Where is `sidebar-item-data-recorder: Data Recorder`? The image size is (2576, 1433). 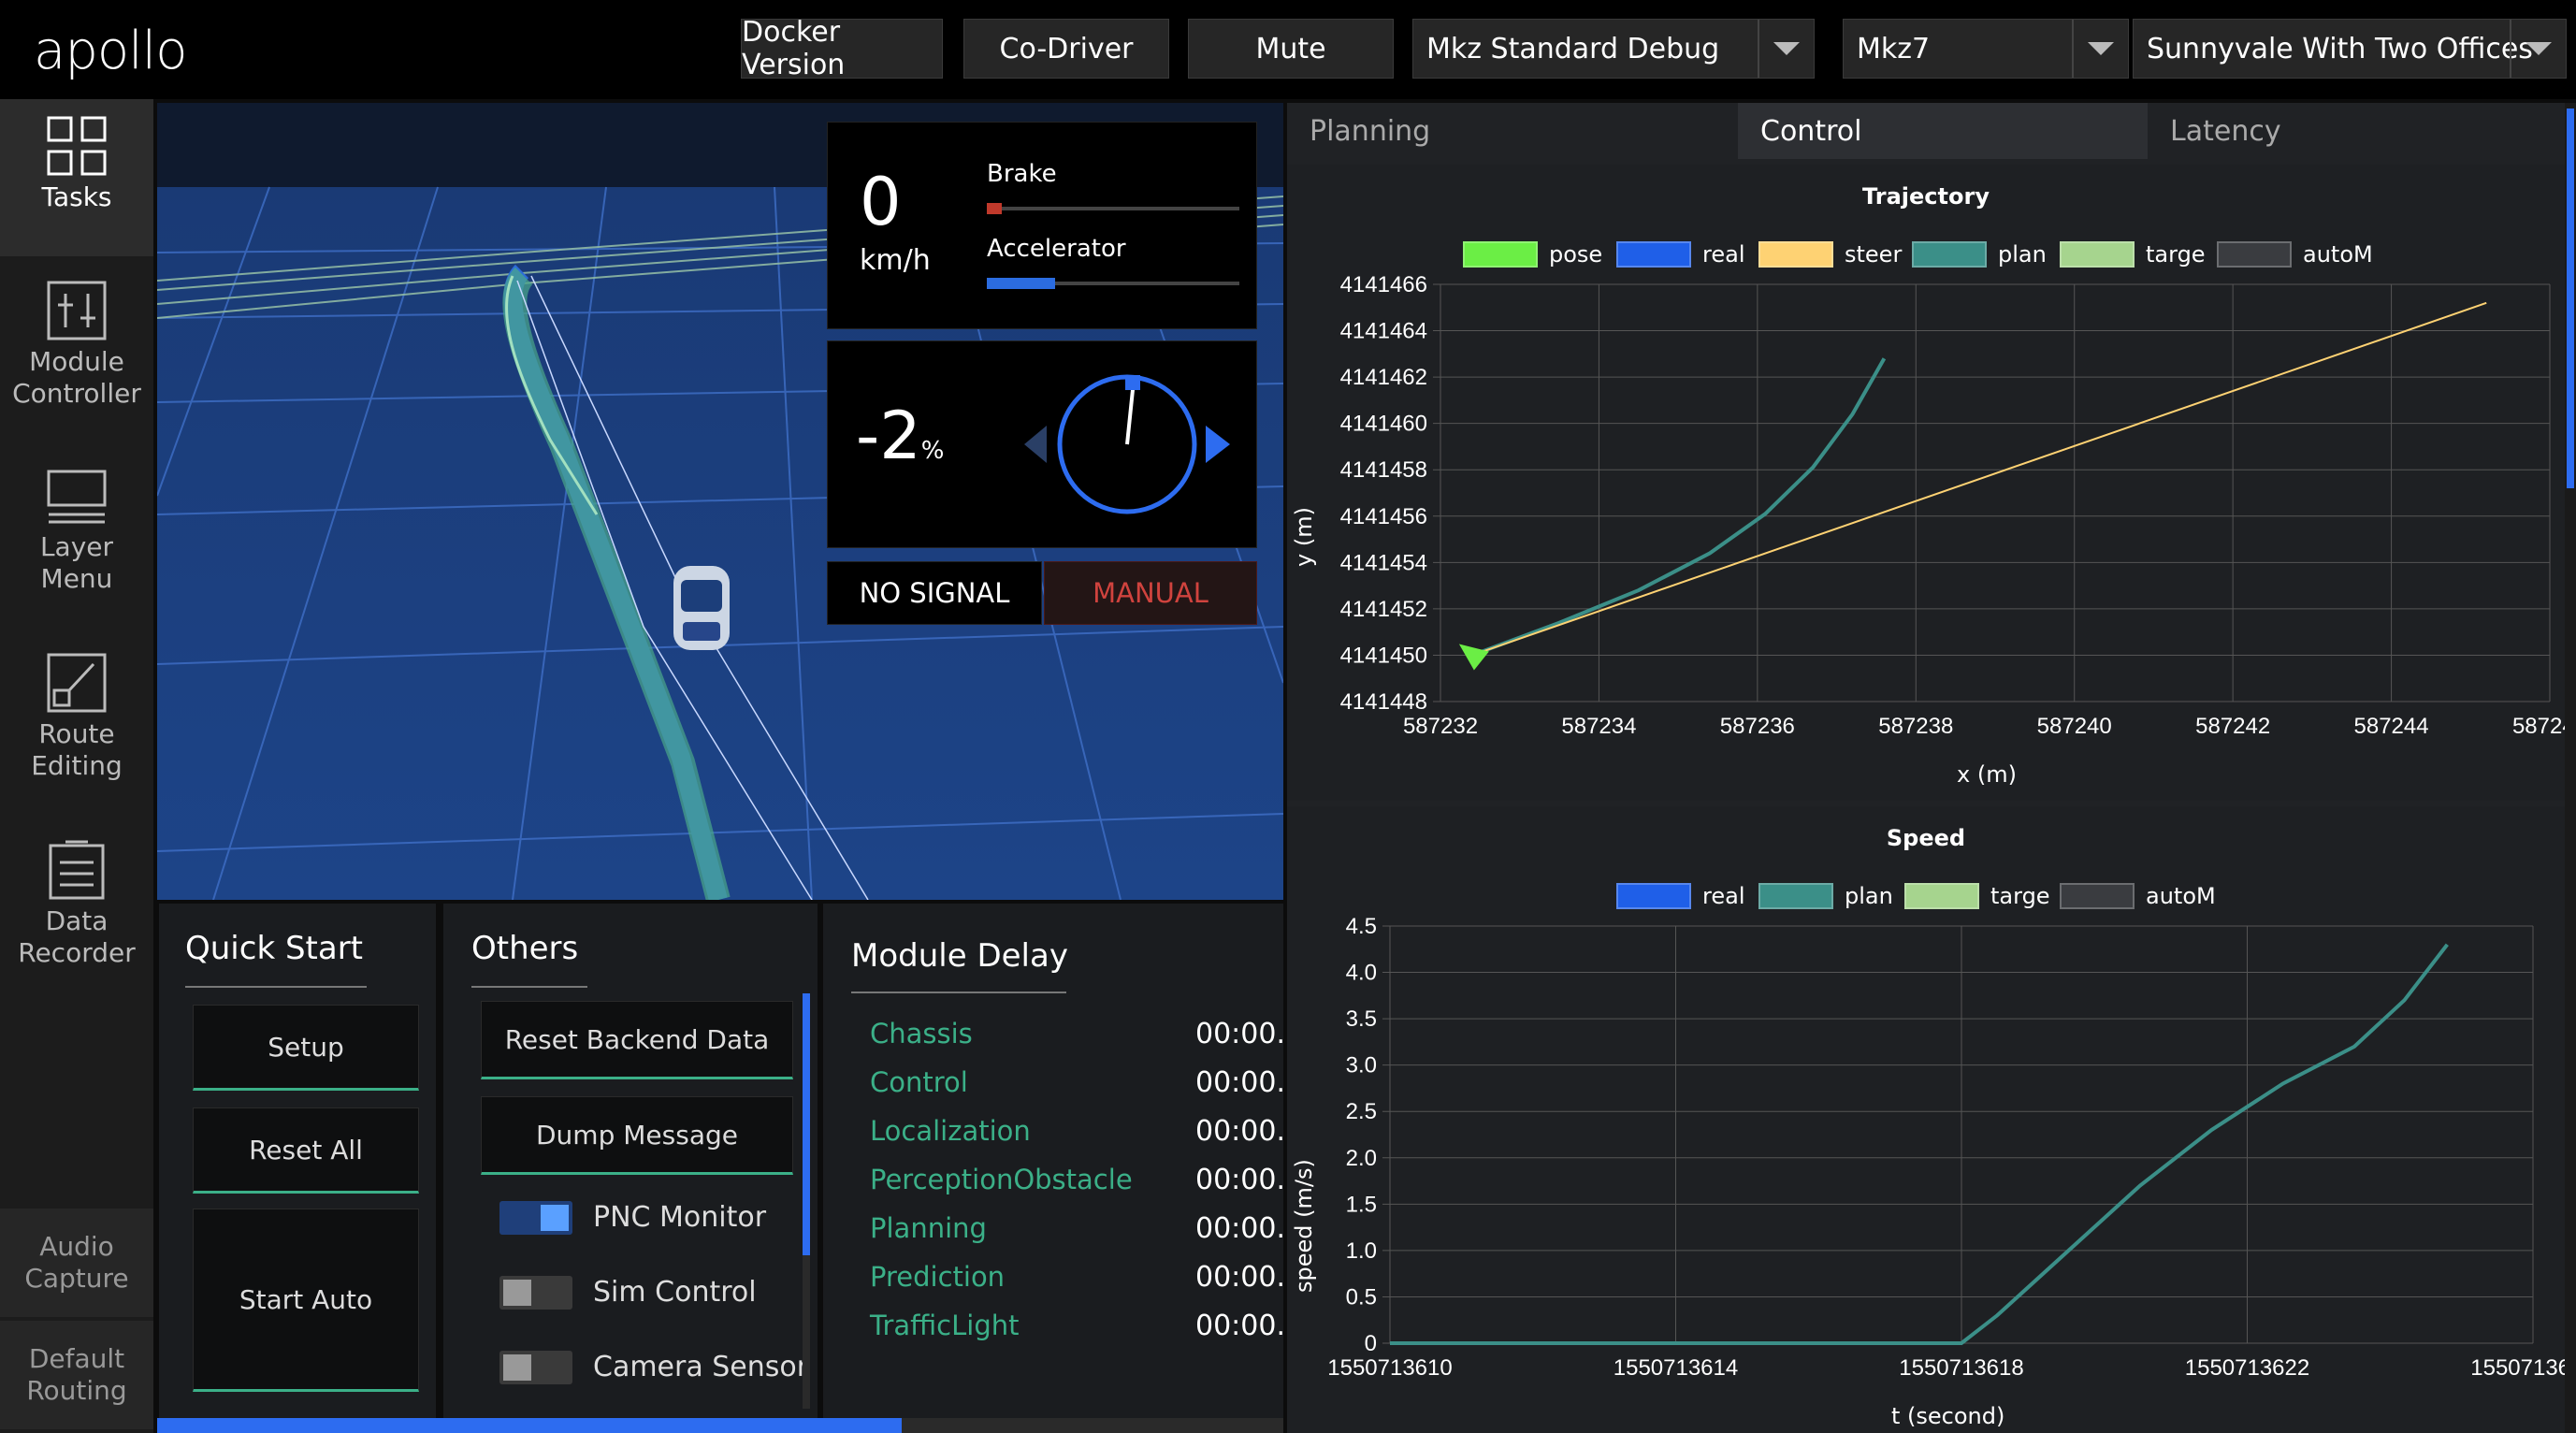
sidebar-item-data-recorder: Data Recorder is located at coordinates (76, 913).